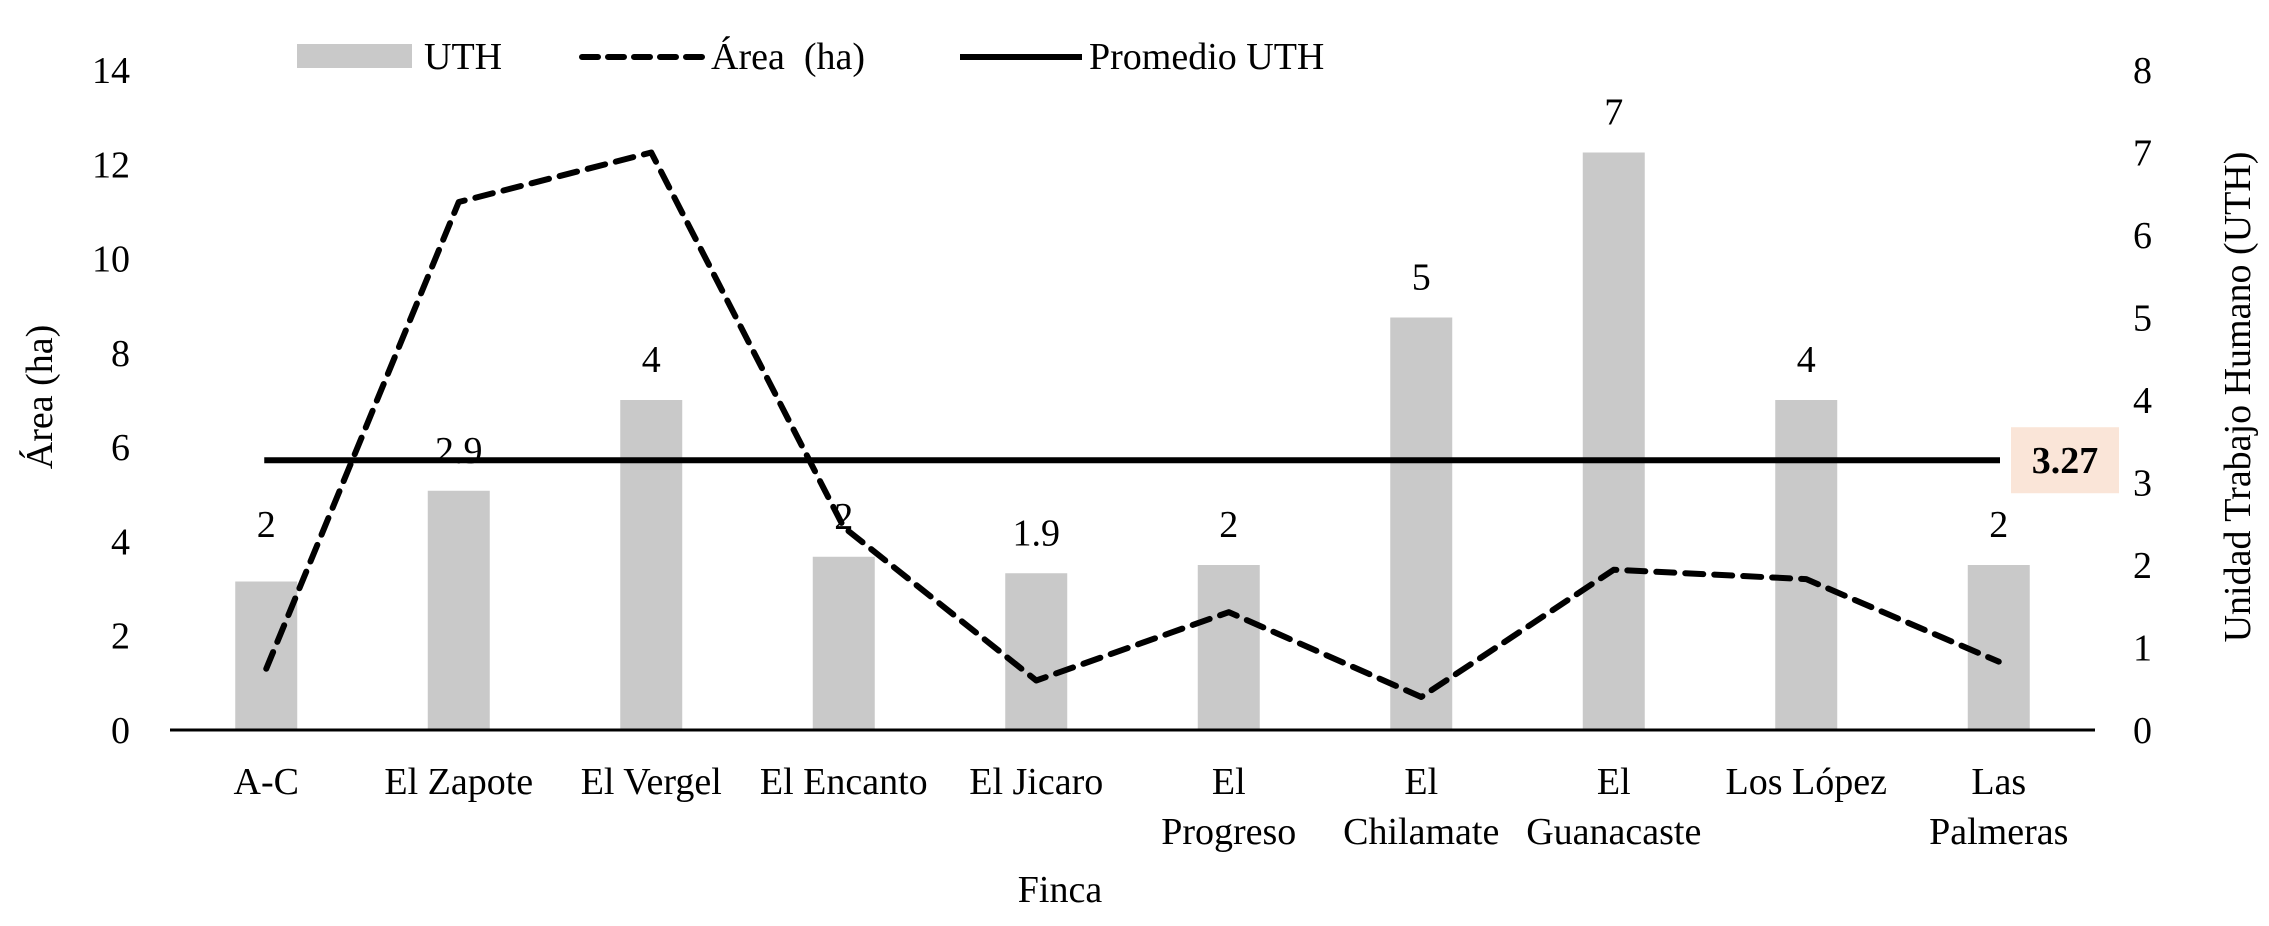 The width and height of the screenshot is (2269, 926). What do you see at coordinates (266, 782) in the screenshot?
I see `x-tick-label: A-C` at bounding box center [266, 782].